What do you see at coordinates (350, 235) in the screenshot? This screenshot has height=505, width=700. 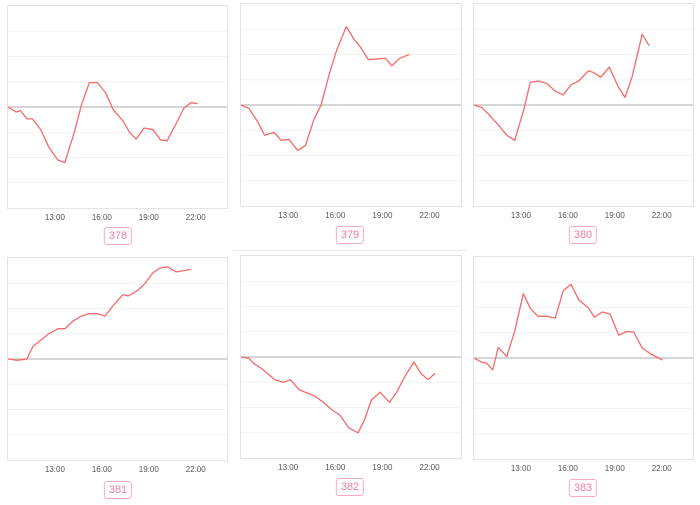 I see `chart-id-badge: 379` at bounding box center [350, 235].